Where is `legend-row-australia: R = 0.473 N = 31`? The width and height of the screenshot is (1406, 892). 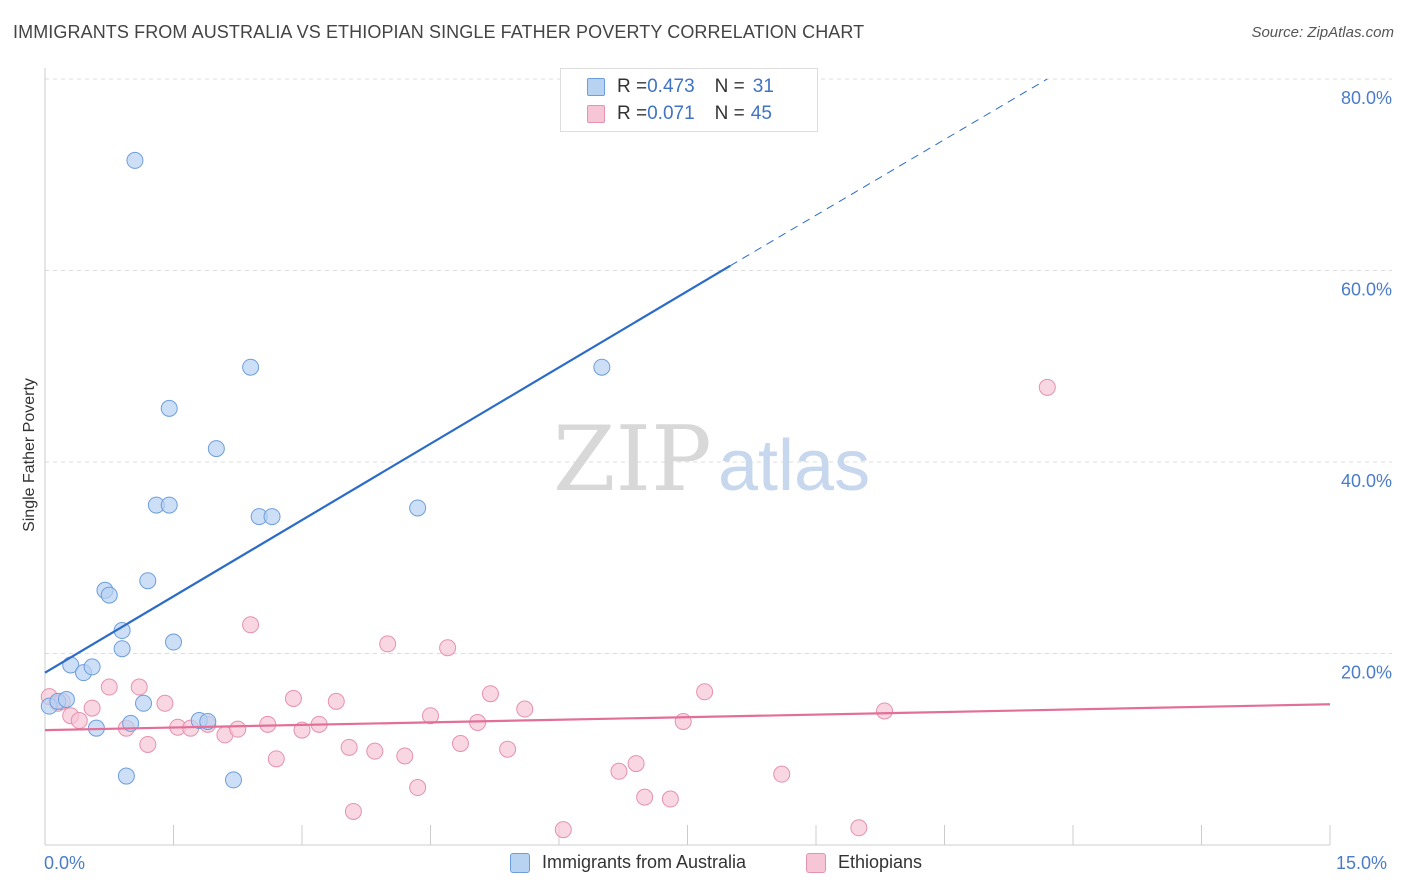
legend-row-australia: R = 0.473 N = 31 is located at coordinates (680, 87).